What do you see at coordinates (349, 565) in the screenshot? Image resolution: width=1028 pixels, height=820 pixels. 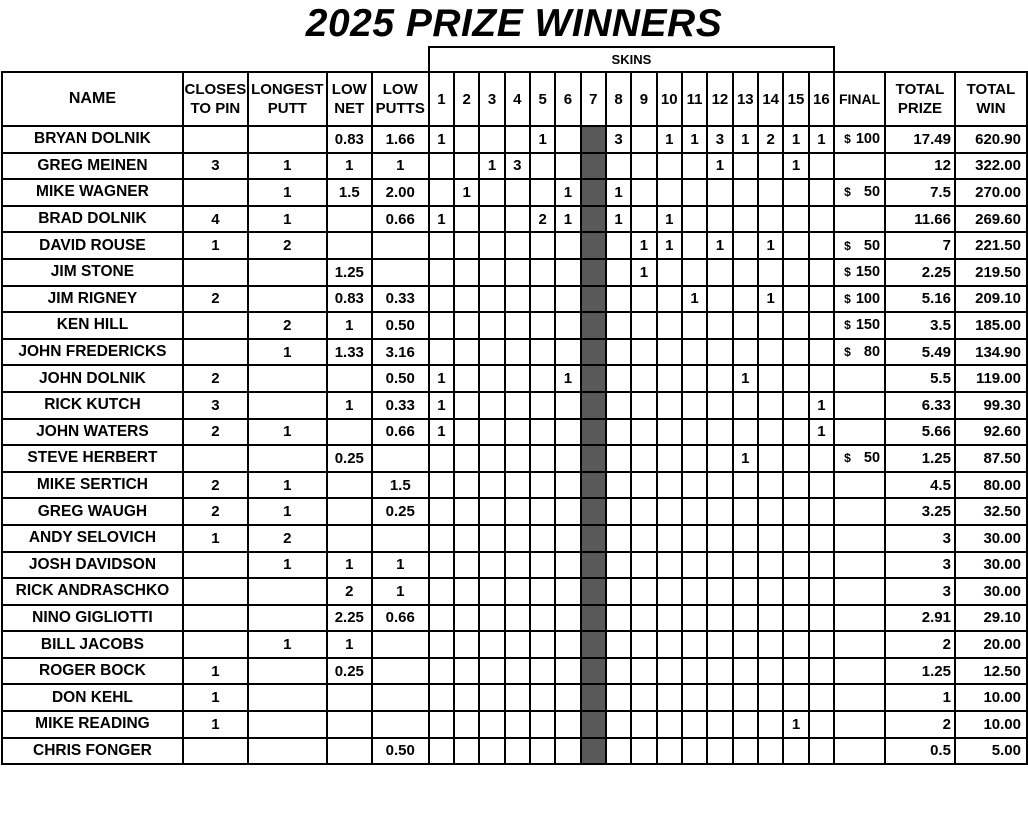 I see `low-net-cell: 1` at bounding box center [349, 565].